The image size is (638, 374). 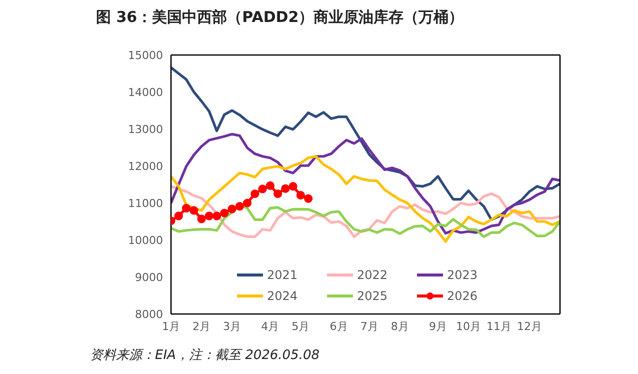 I want to click on legend-label: 2023, so click(x=462, y=275).